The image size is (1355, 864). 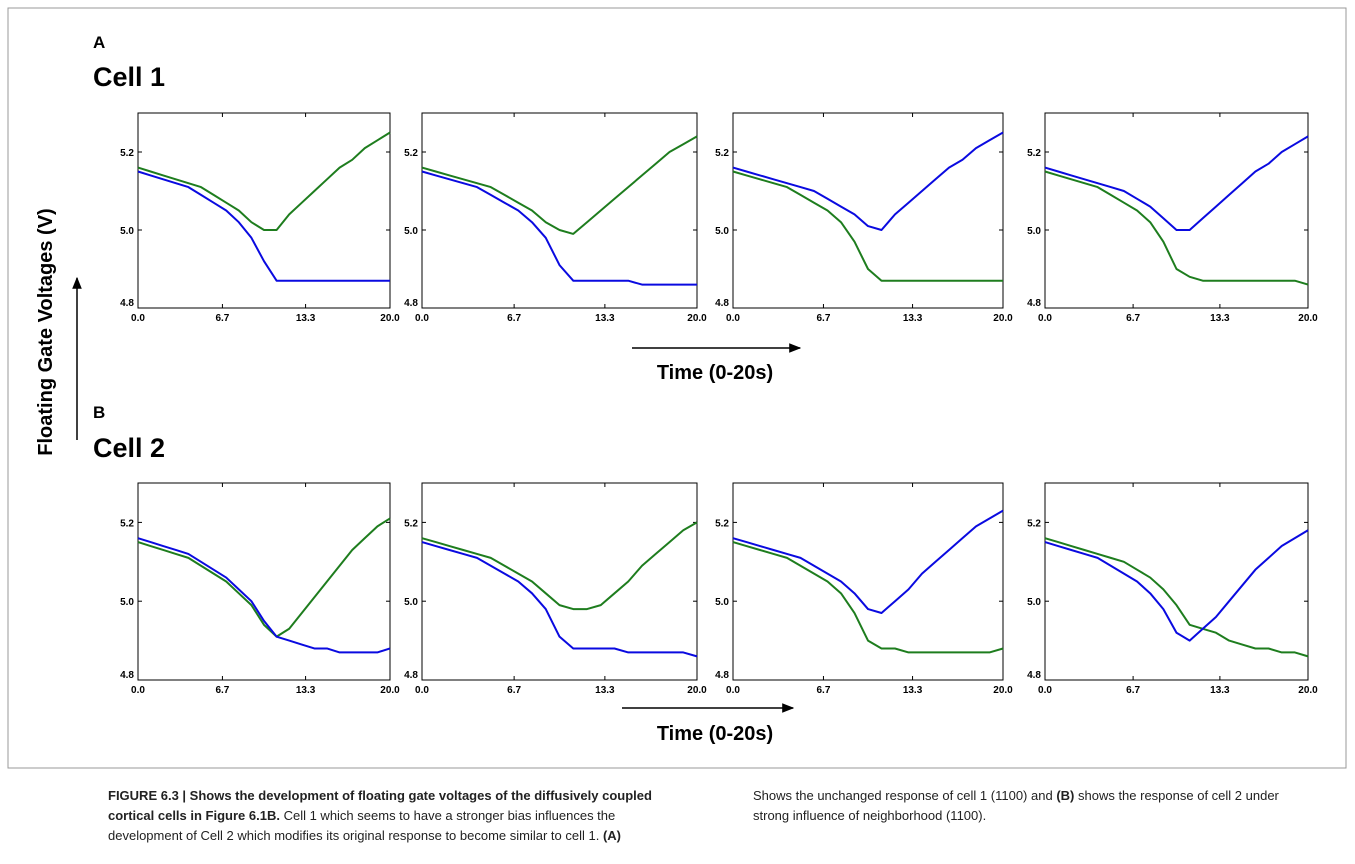 What do you see at coordinates (99, 42) in the screenshot?
I see `panel-letter: A` at bounding box center [99, 42].